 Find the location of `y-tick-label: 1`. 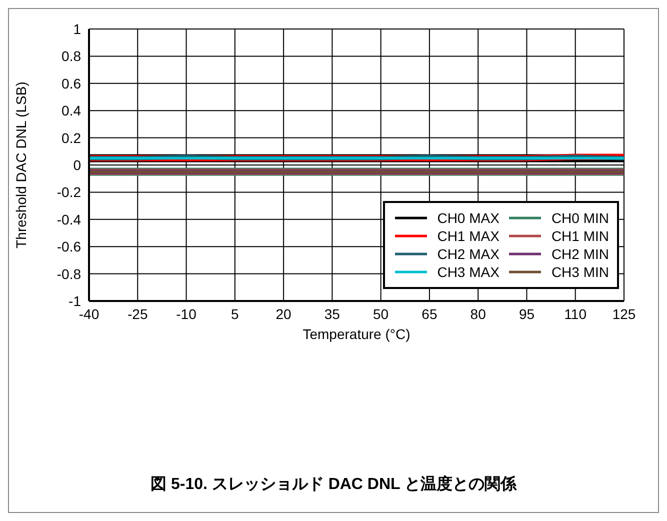

y-tick-label: 1 is located at coordinates (77, 28).